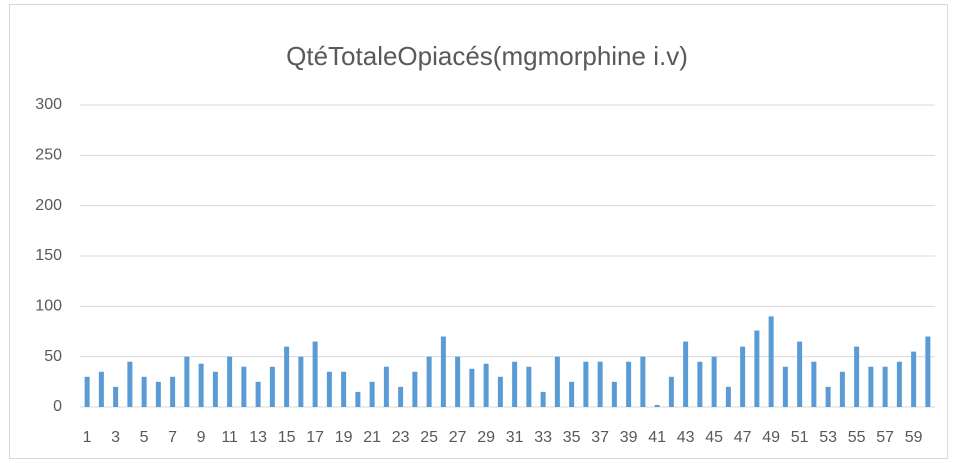 The width and height of the screenshot is (957, 463). Describe the element at coordinates (53, 356) in the screenshot. I see `y-tick-label: 50` at that location.